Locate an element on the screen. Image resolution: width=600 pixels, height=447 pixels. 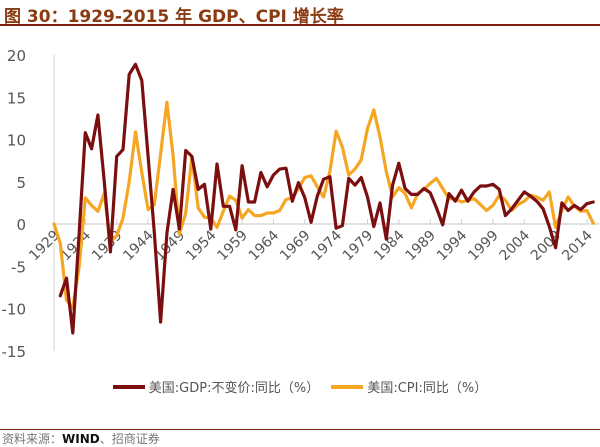
y-tick-label: 20 is located at coordinates (16, 56).